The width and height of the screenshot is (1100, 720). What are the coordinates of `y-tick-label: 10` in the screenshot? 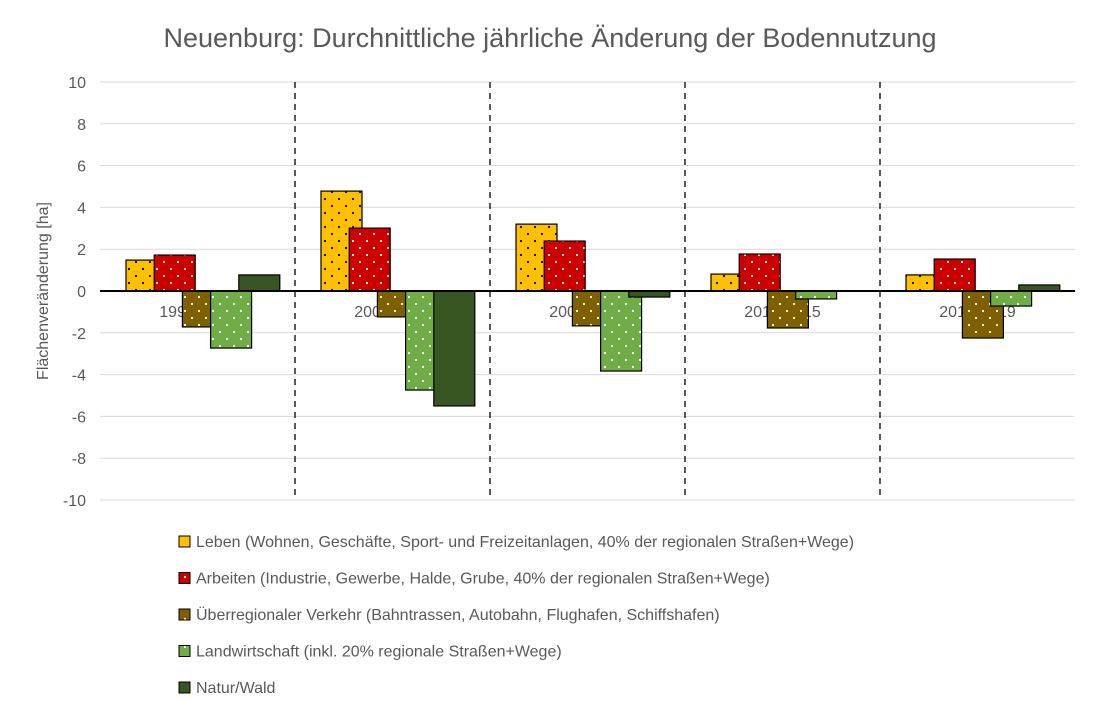 It's located at (77, 83).